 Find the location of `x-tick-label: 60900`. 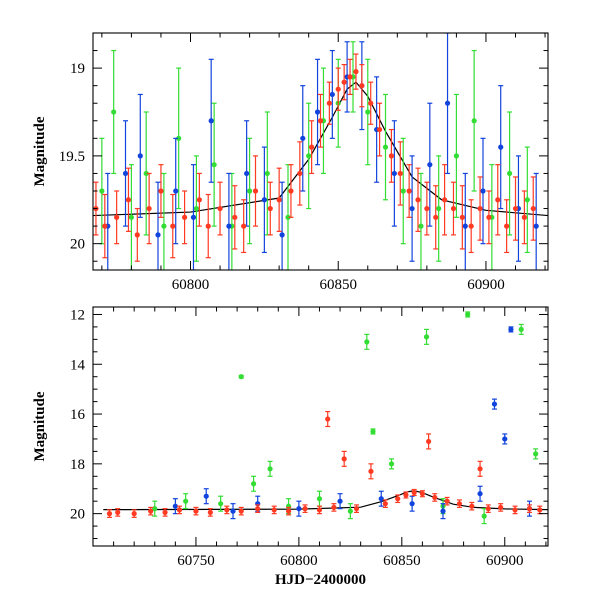

x-tick-label: 60900 is located at coordinates (505, 561).